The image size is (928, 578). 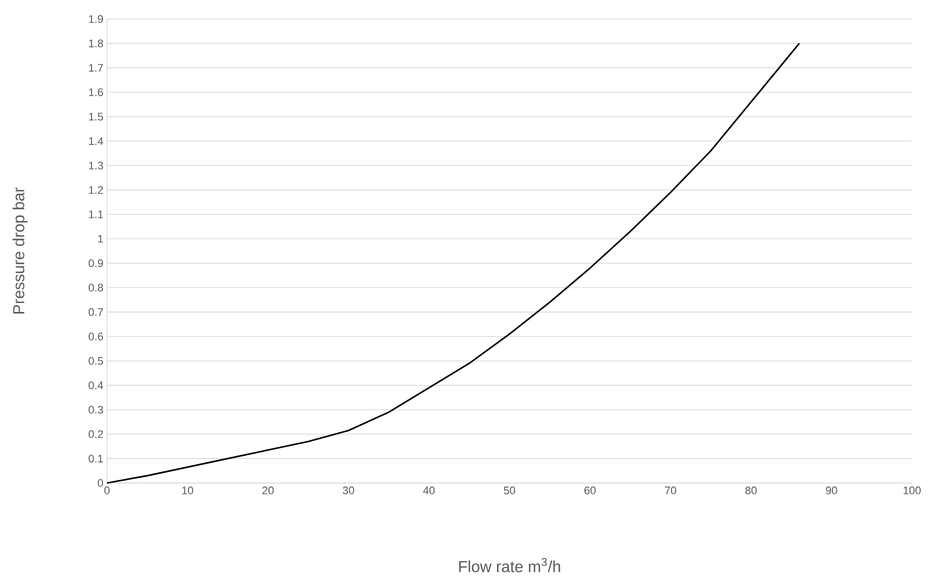 I want to click on y-axis-title: Pressure drop bar, so click(x=20, y=250).